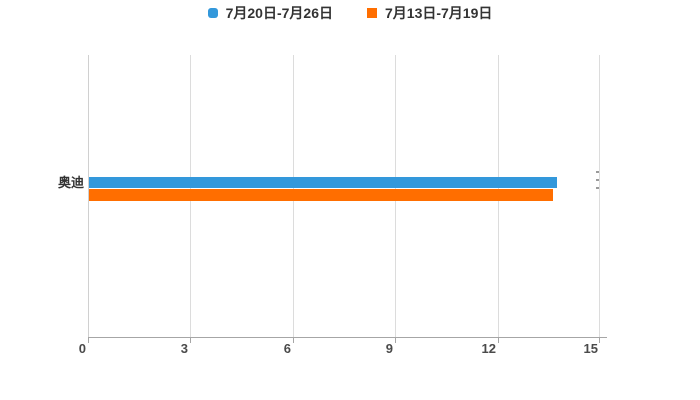 This screenshot has height=400, width=700. Describe the element at coordinates (70, 182) in the screenshot. I see `category-label: 奥迪` at that location.